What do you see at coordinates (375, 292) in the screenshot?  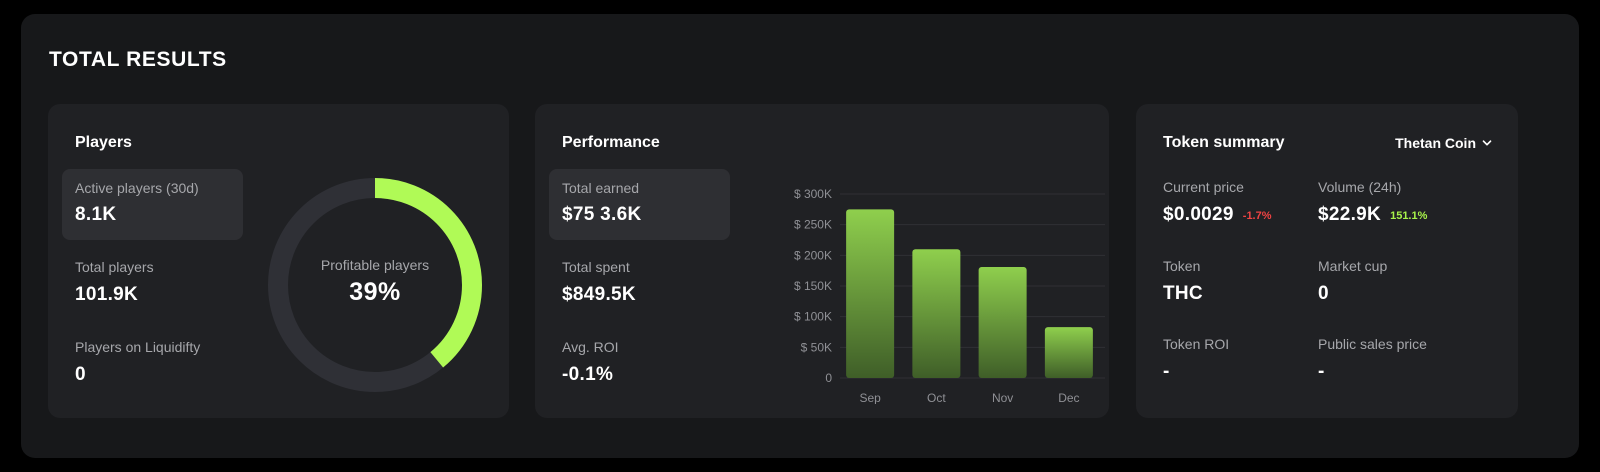 I see `donut-value: 39%` at bounding box center [375, 292].